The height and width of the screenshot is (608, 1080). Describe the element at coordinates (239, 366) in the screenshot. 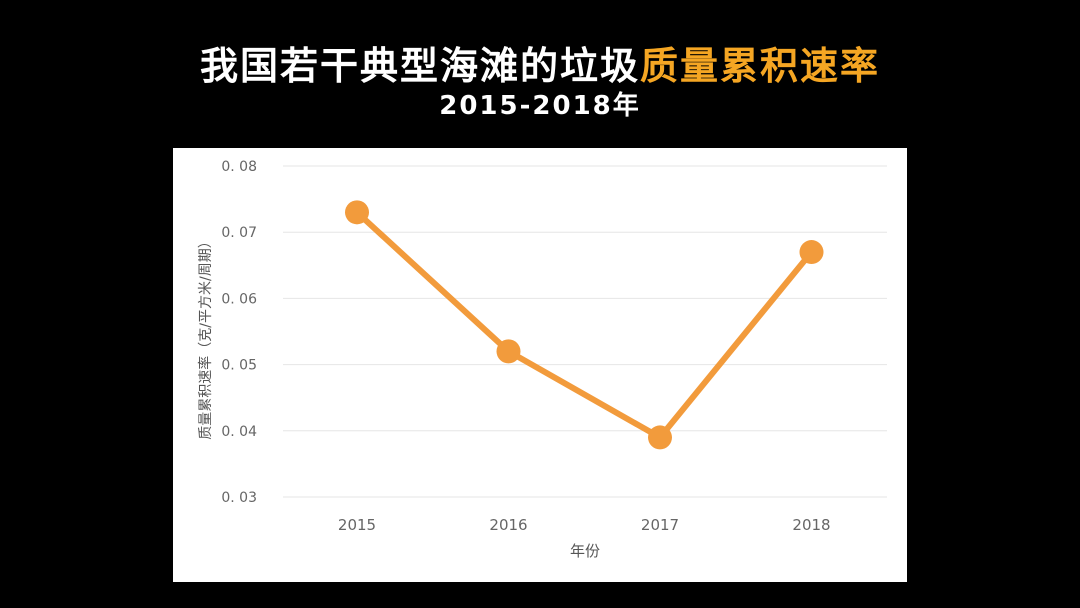

I see `y-tick-label: 0. 05` at that location.